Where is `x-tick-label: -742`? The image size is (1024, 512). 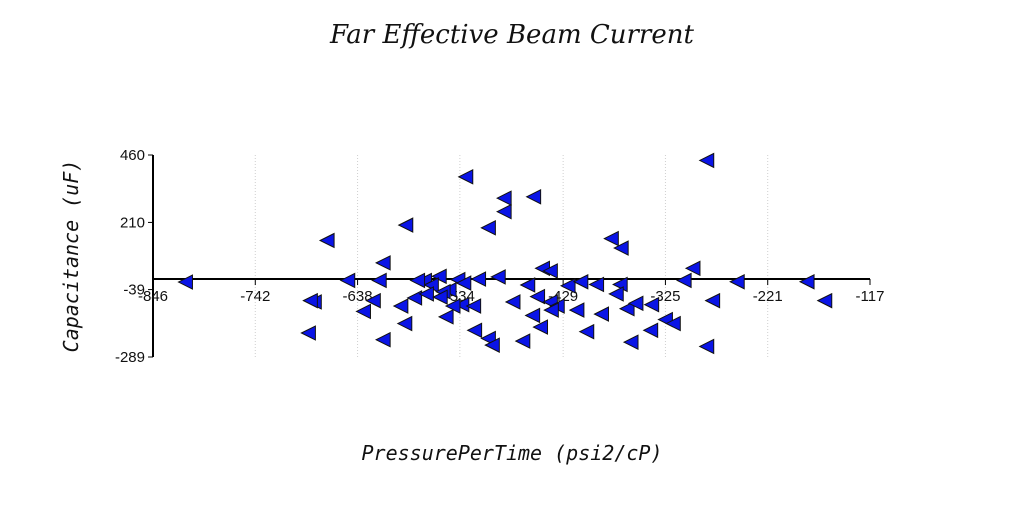
x-tick-label: -742 is located at coordinates (255, 296).